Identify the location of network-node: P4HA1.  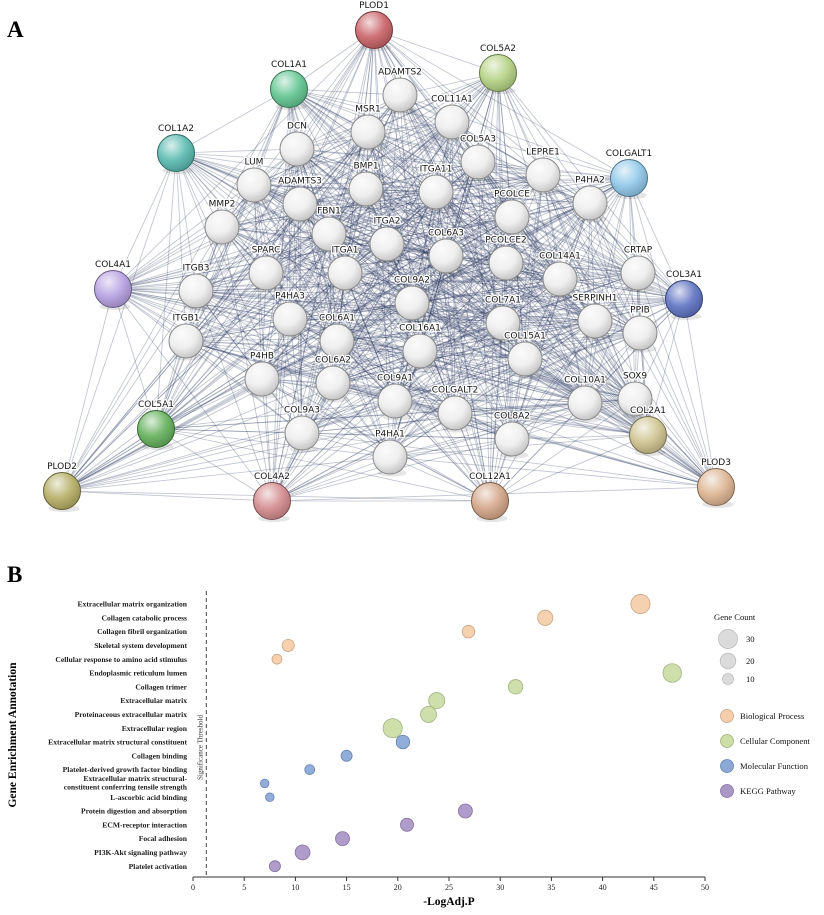
(390, 452).